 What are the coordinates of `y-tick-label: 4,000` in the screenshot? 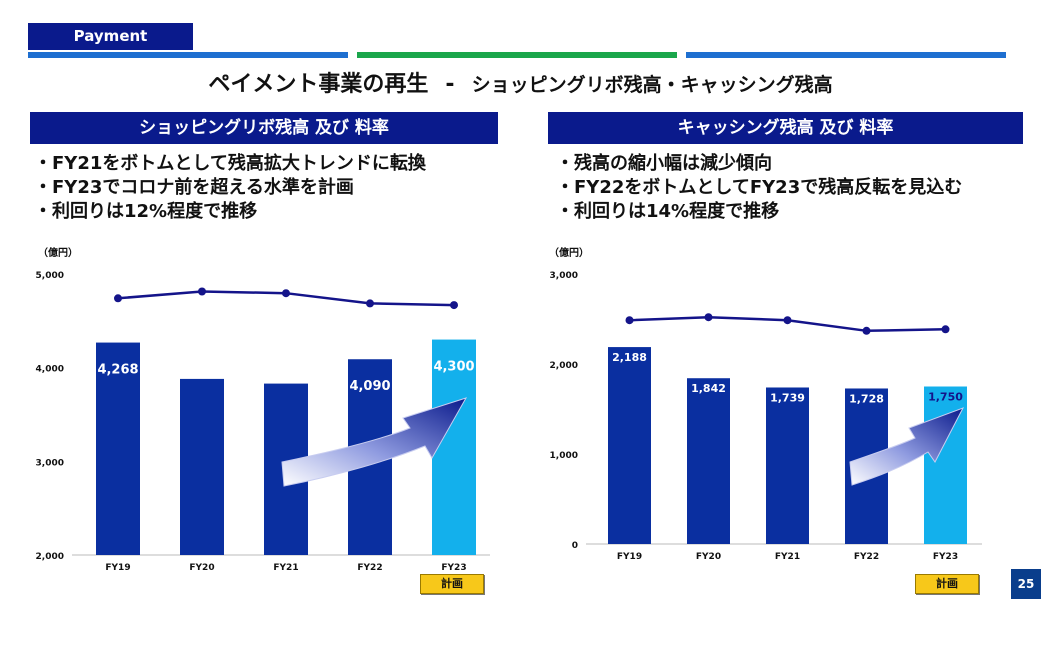 It's located at (50, 370).